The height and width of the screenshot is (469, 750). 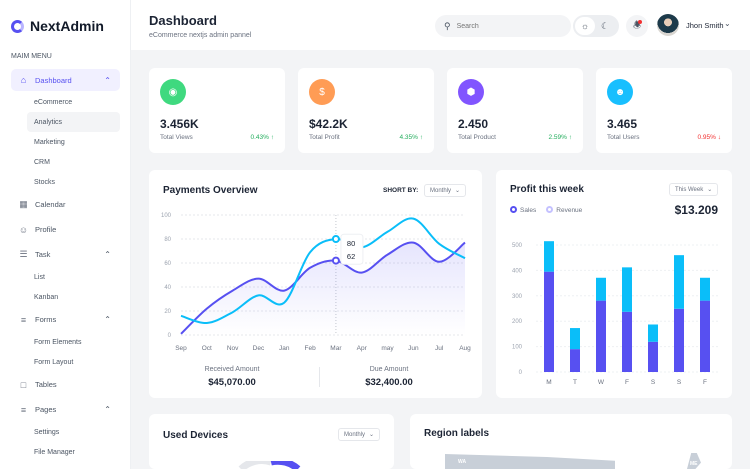 I want to click on page-title: Dashboard, so click(x=183, y=20).